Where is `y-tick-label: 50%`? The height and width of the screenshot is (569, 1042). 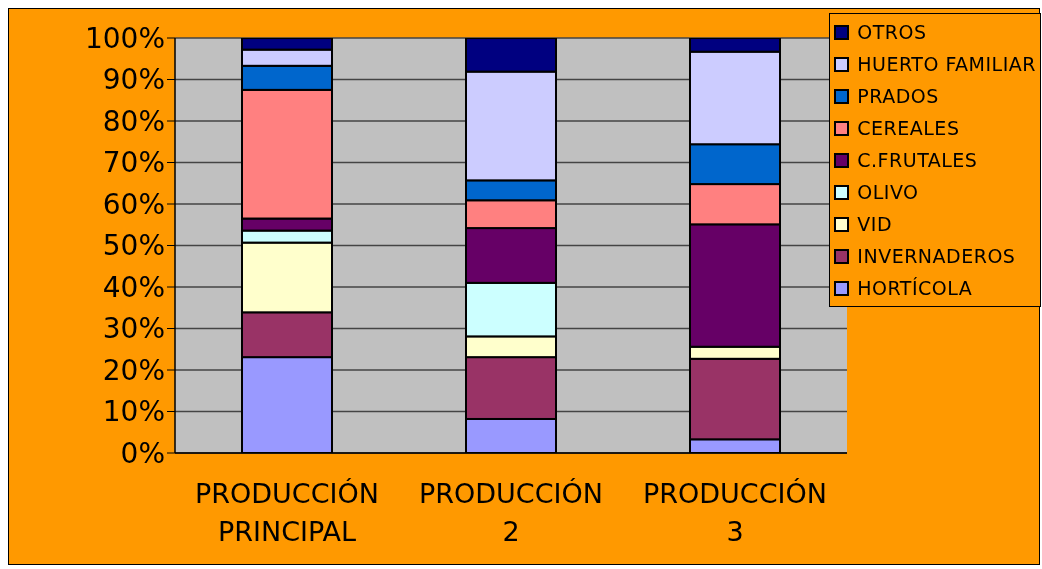 y-tick-label: 50% is located at coordinates (133, 246).